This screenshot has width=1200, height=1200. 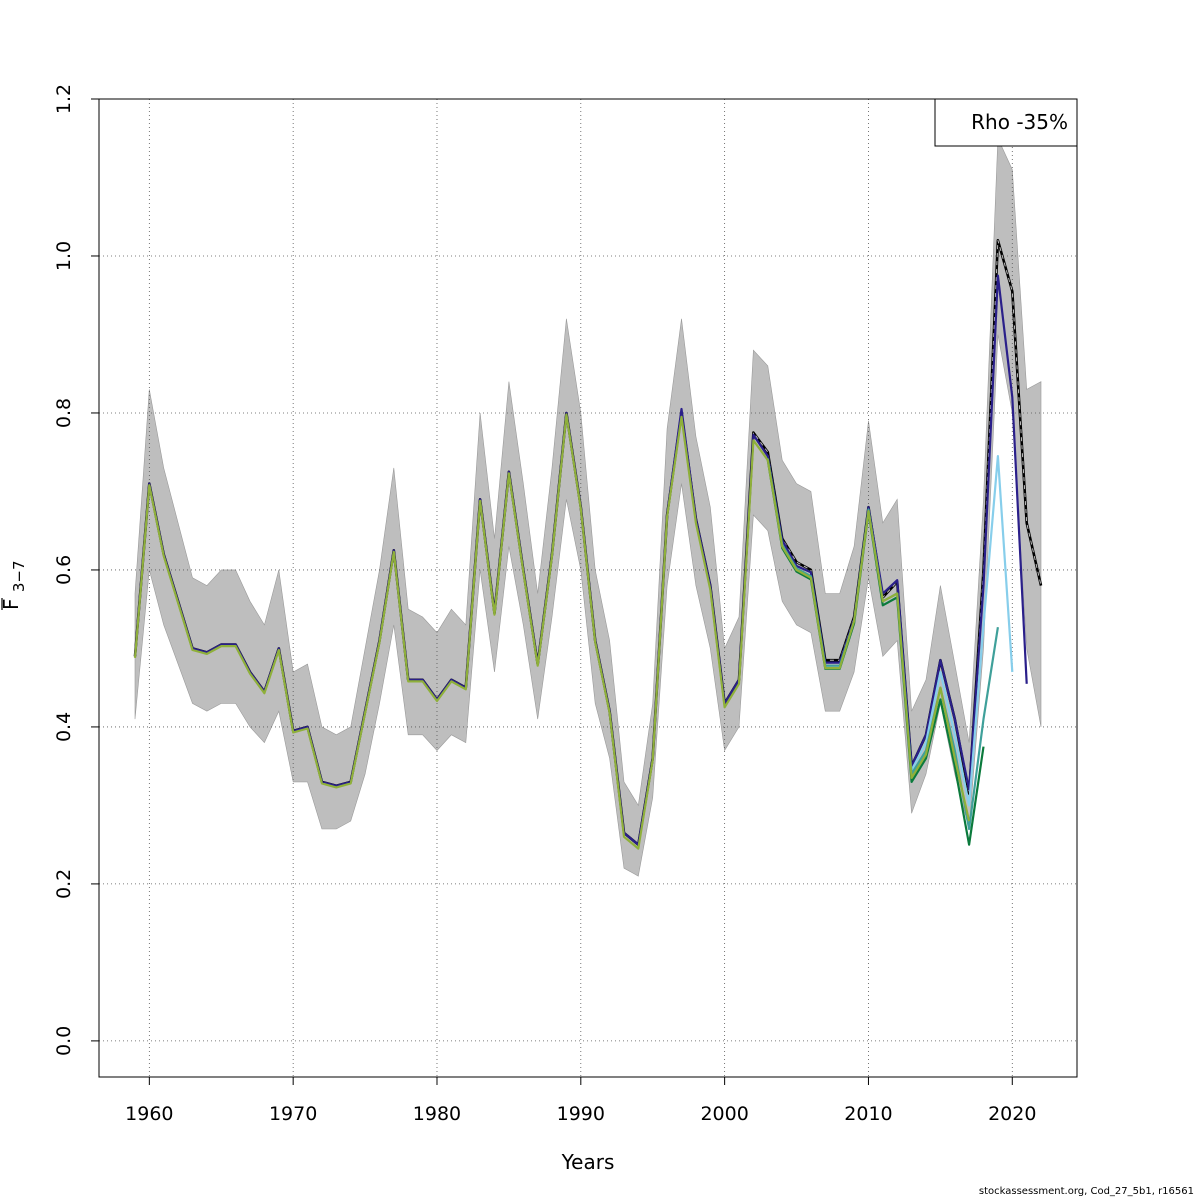 What do you see at coordinates (1012, 1114) in the screenshot?
I see `x-tick-label: 2020` at bounding box center [1012, 1114].